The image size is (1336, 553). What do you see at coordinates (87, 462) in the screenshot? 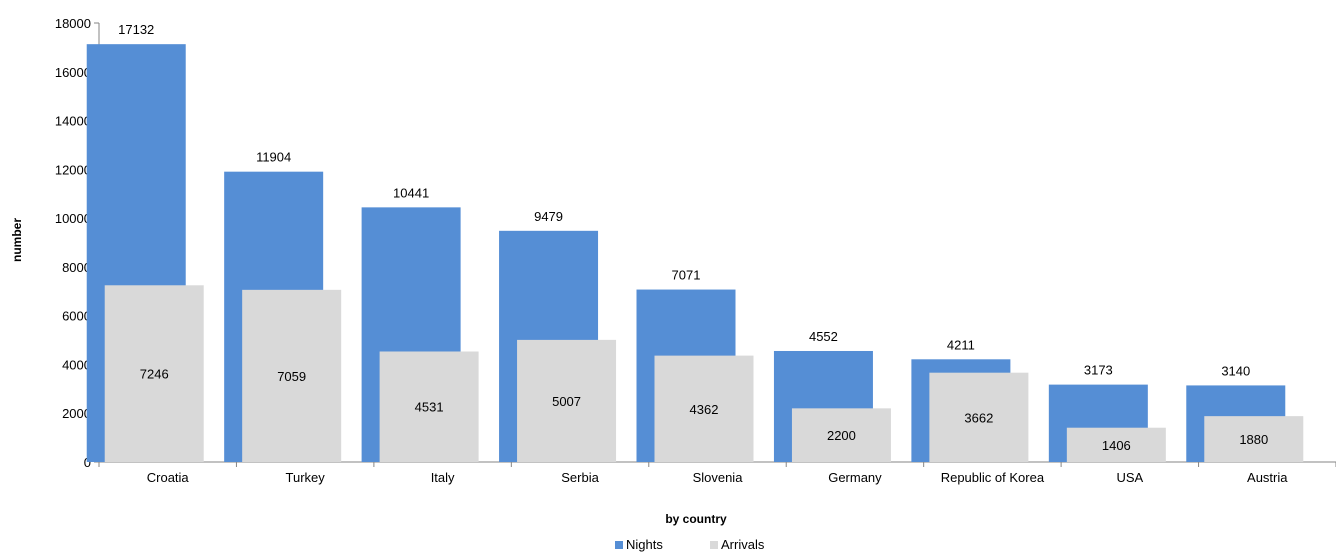
I see `y-tick-label: 0` at bounding box center [87, 462].